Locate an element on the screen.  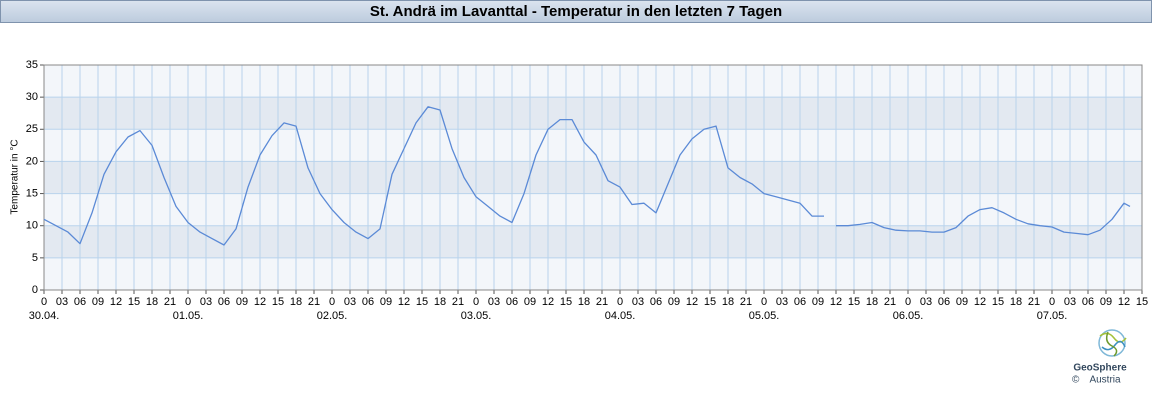
x-date-label: 07.05. is located at coordinates (1052, 316).